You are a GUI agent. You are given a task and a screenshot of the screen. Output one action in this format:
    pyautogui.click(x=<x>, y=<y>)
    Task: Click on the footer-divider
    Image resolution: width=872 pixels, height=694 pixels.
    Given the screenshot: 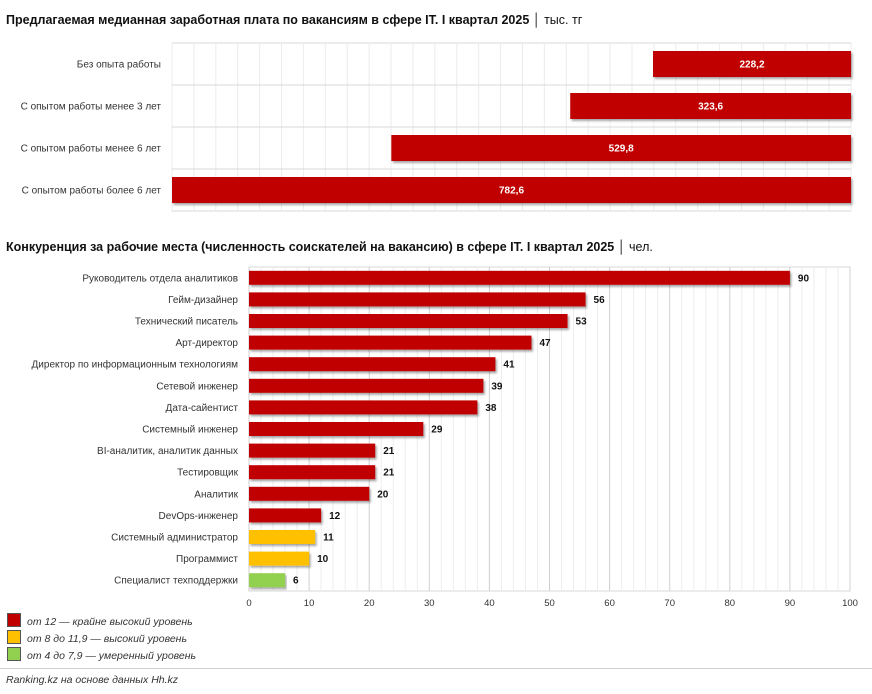 What is the action you would take?
    pyautogui.click(x=436, y=668)
    